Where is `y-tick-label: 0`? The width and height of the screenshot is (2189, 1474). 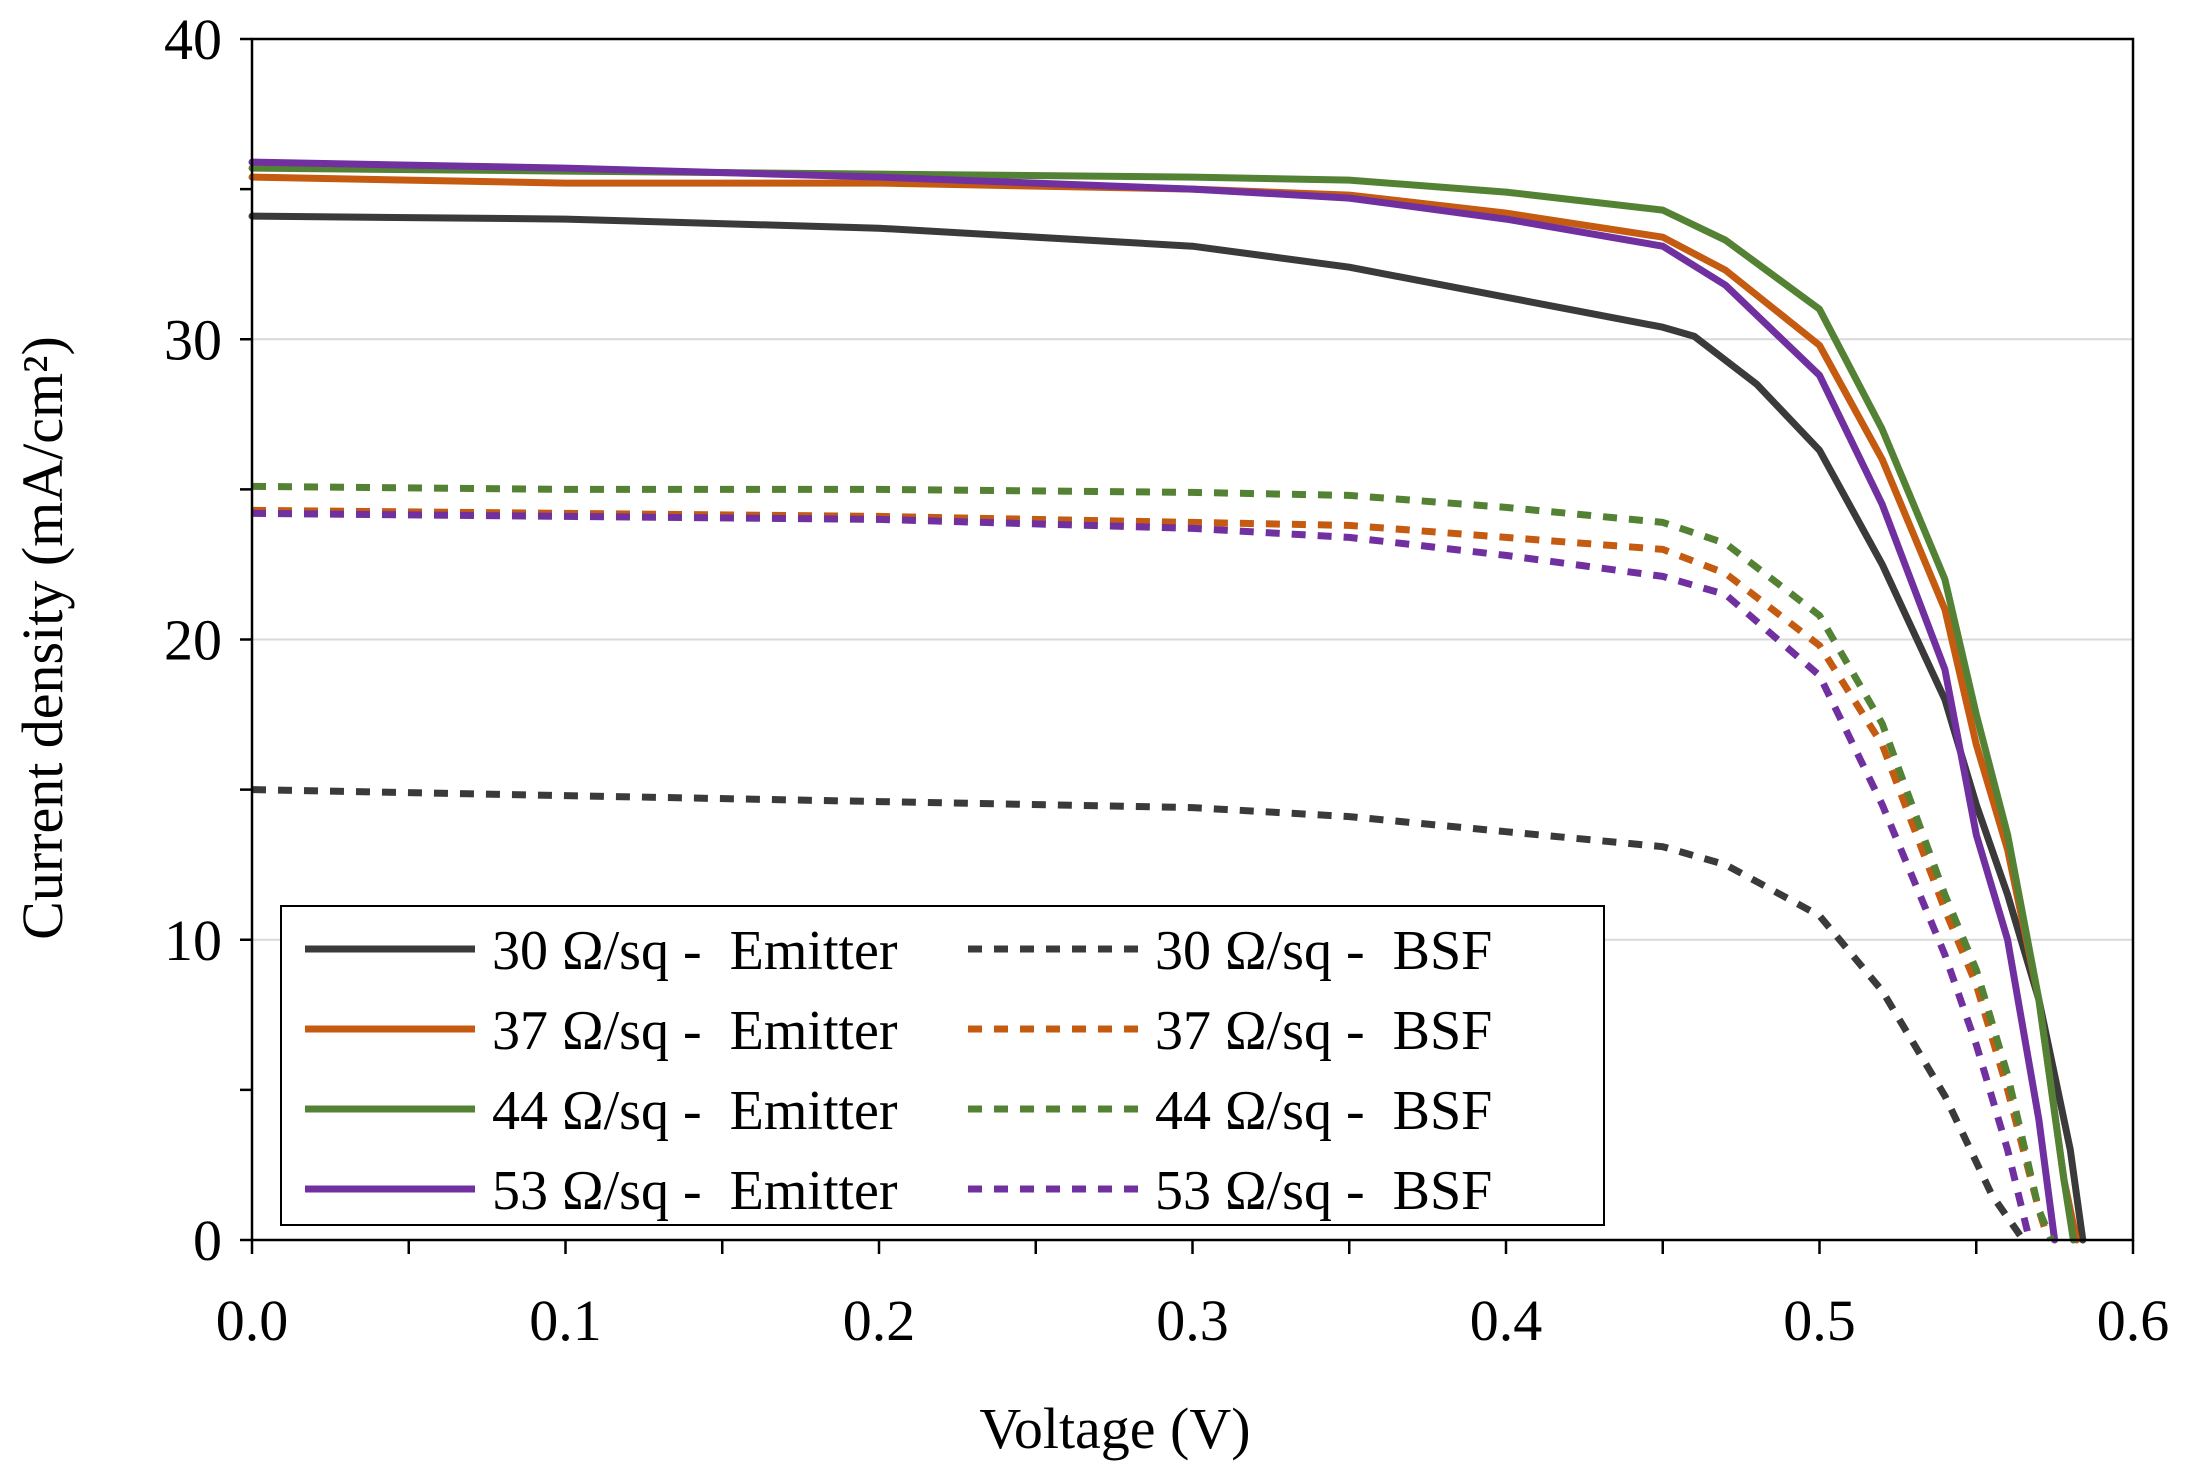
y-tick-label: 0 is located at coordinates (207, 1240).